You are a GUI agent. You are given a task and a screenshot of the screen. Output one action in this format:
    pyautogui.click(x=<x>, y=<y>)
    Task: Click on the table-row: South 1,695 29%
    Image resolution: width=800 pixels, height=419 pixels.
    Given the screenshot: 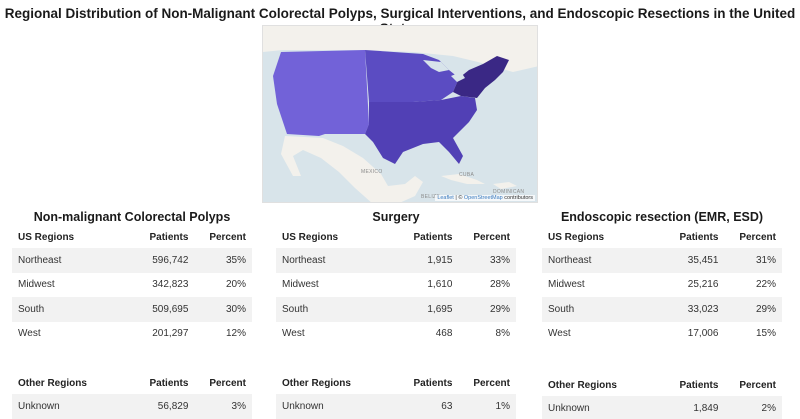 What is the action you would take?
    pyautogui.click(x=396, y=309)
    